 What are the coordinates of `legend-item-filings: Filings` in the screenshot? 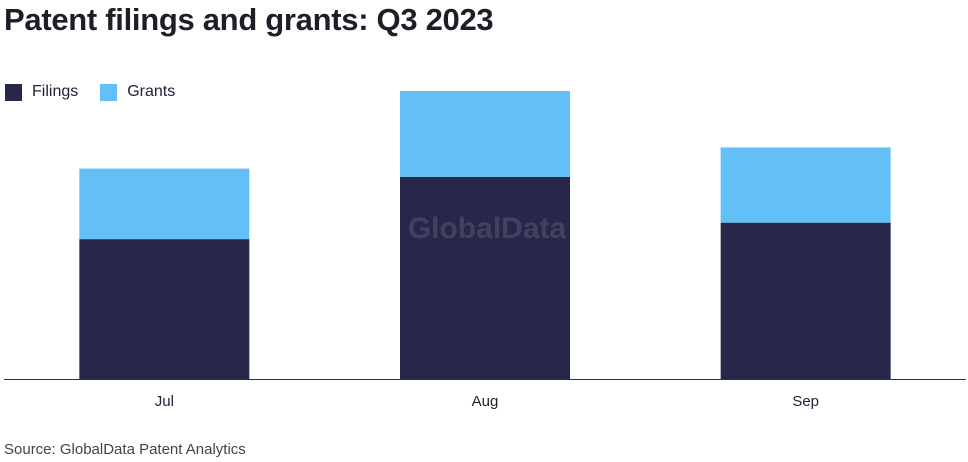 It's located at (41, 92).